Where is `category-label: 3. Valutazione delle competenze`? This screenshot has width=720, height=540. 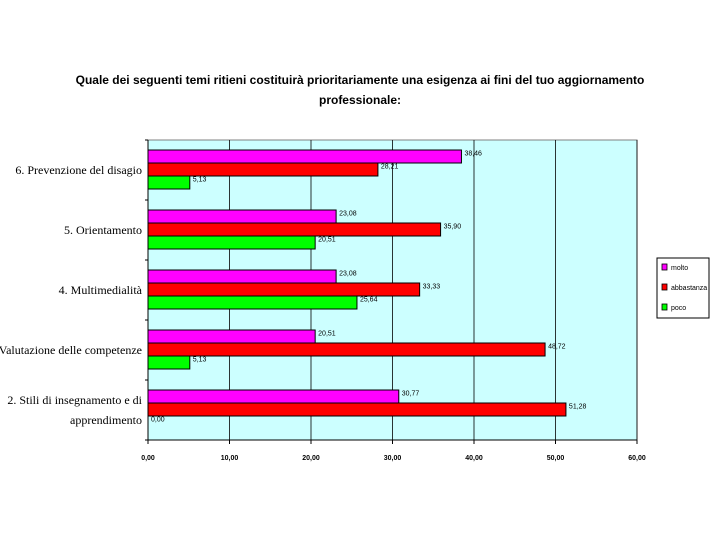 category-label: 3. Valutazione delle competenze is located at coordinates (71, 350).